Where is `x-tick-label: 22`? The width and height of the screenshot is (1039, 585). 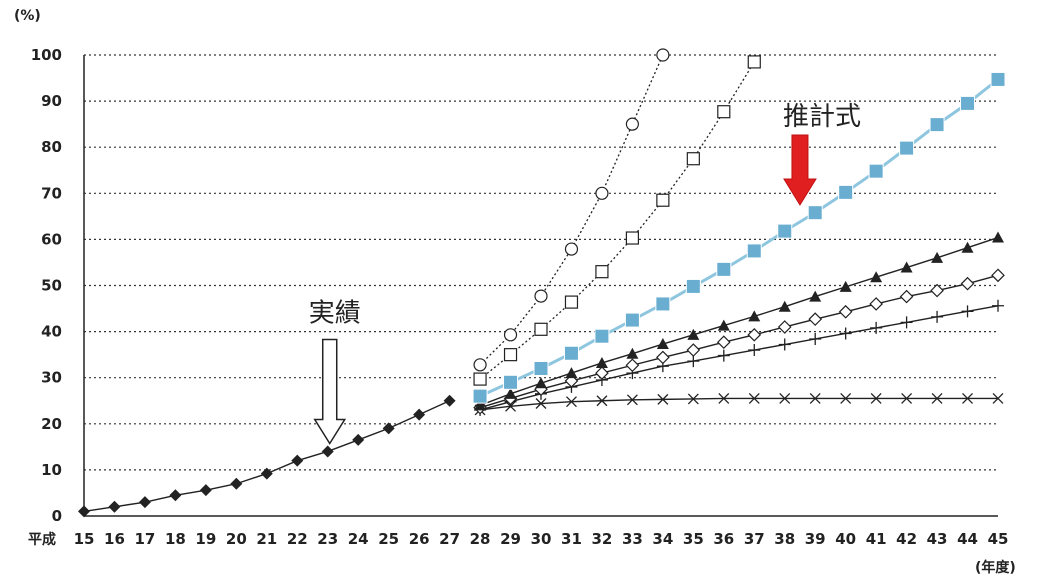
x-tick-label: 22 is located at coordinates (297, 539).